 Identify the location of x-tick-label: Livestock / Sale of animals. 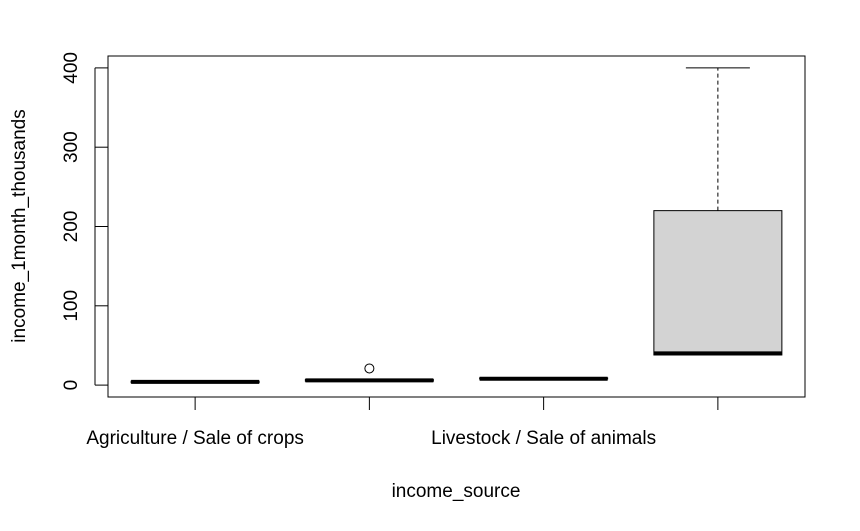
(543, 438).